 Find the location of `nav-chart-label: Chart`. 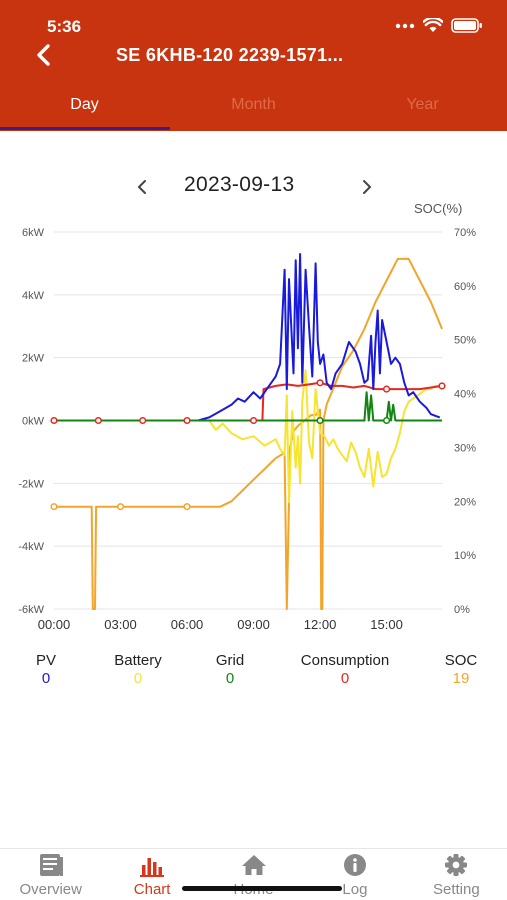

nav-chart-label: Chart is located at coordinates (152, 889).